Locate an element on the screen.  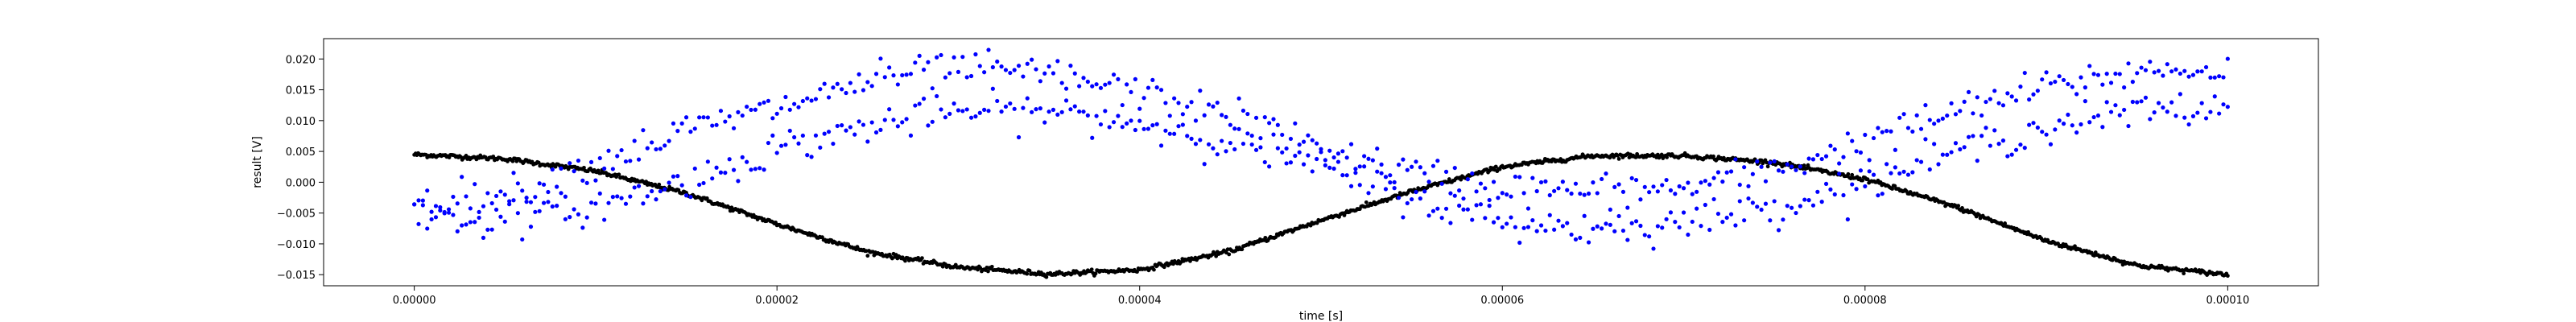
y-tick-label: 0.000 is located at coordinates (301, 183).